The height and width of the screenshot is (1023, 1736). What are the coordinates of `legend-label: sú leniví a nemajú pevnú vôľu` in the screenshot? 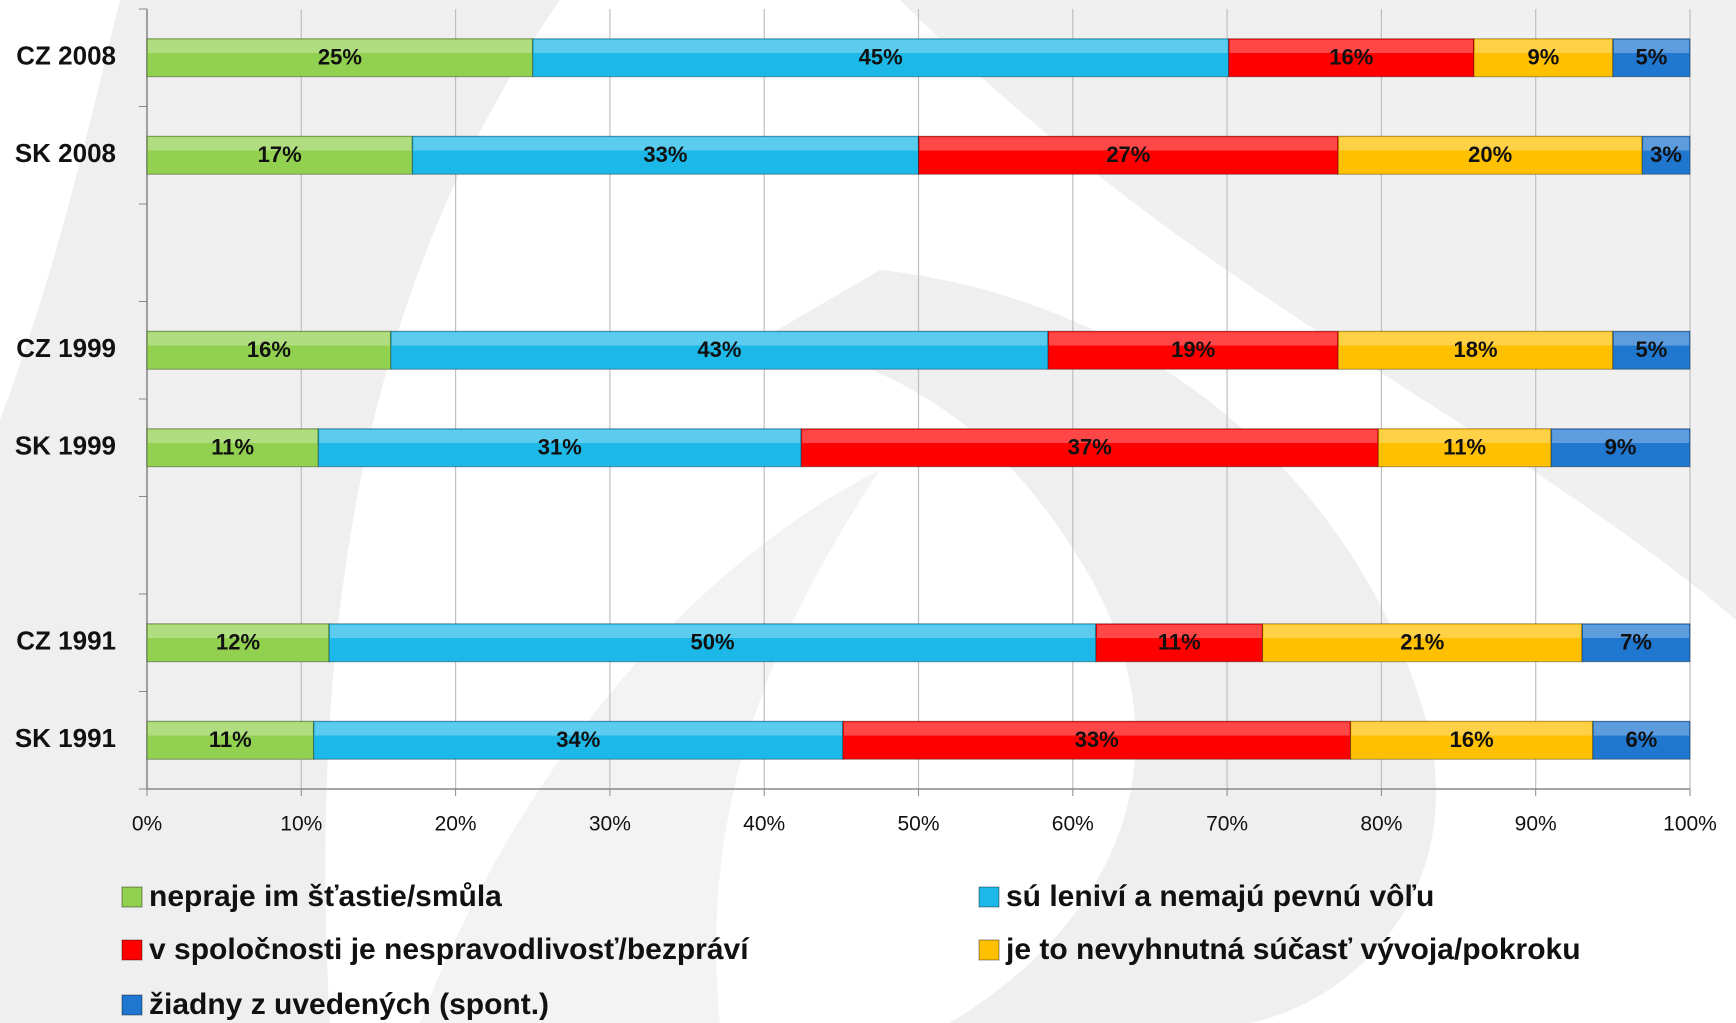 It's located at (1220, 896).